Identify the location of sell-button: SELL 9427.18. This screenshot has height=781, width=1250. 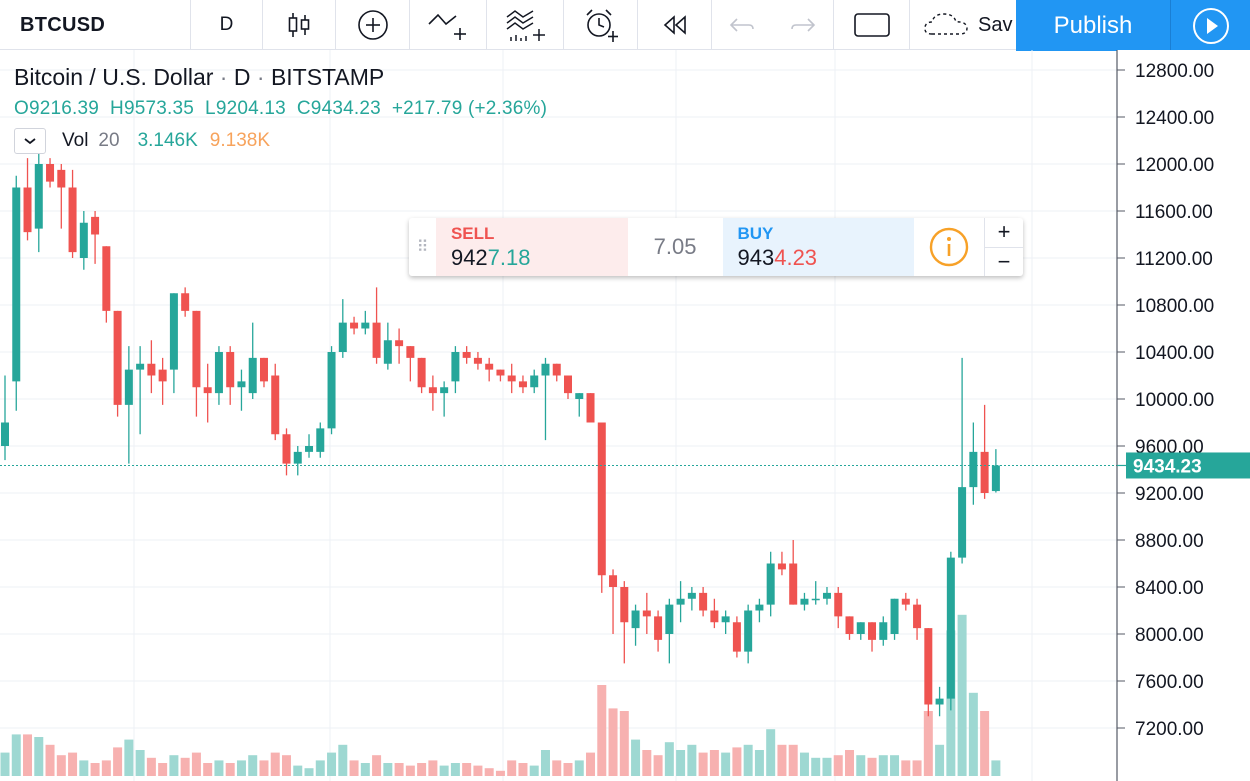
(531, 247).